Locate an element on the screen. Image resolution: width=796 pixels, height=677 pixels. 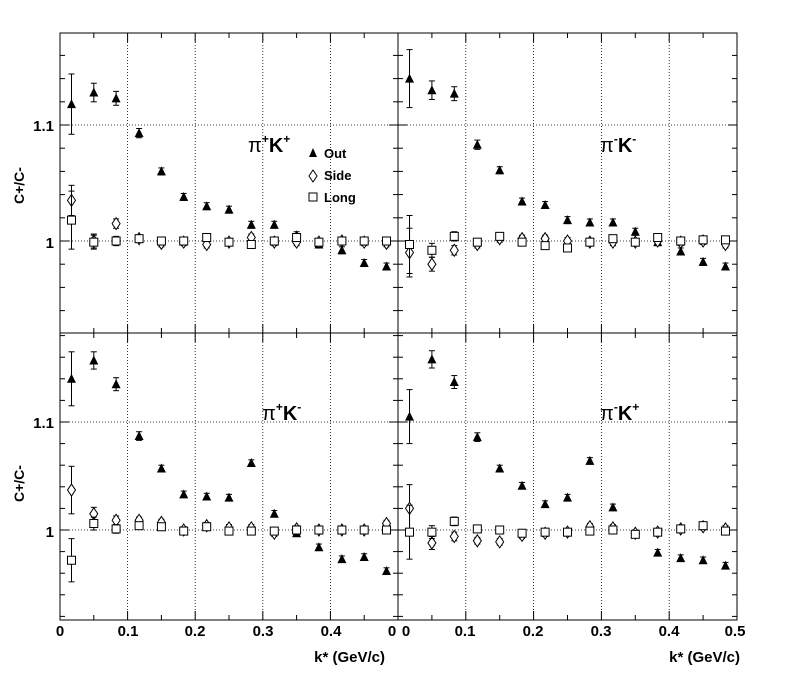
x-axis-title-left: k* (GeV/c) is located at coordinates (349, 657).